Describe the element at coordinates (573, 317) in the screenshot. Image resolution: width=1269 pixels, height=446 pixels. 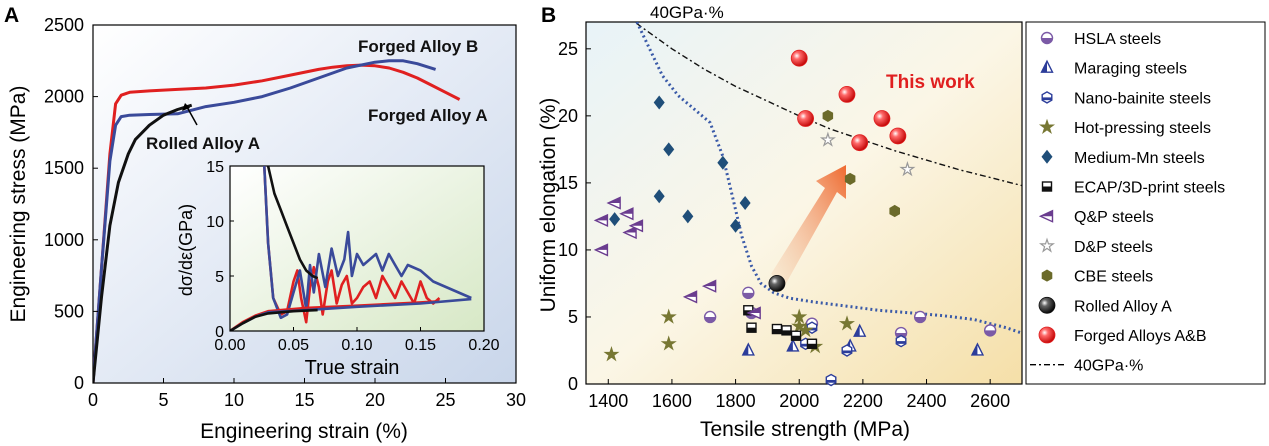
I see `y-tick-label: 5` at that location.